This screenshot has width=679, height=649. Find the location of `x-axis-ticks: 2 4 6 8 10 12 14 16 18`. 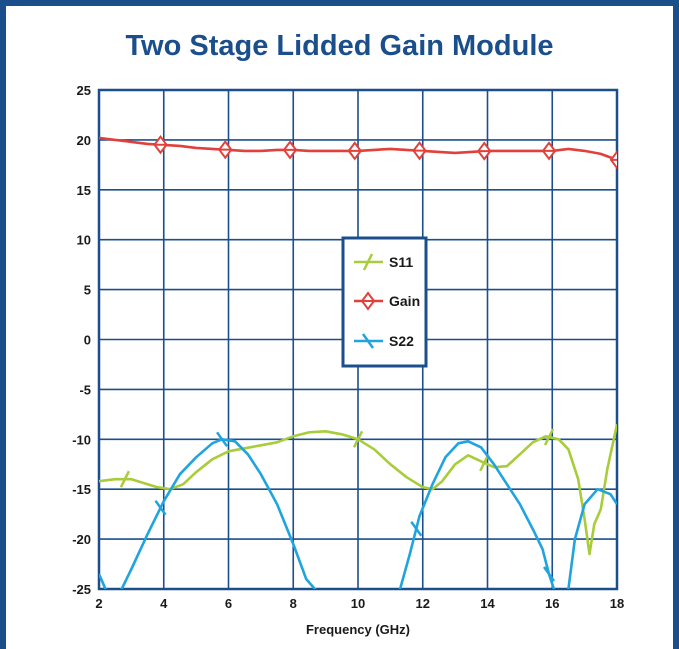

x-axis-ticks: 2 4 6 8 10 12 14 16 18 is located at coordinates (359, 603).